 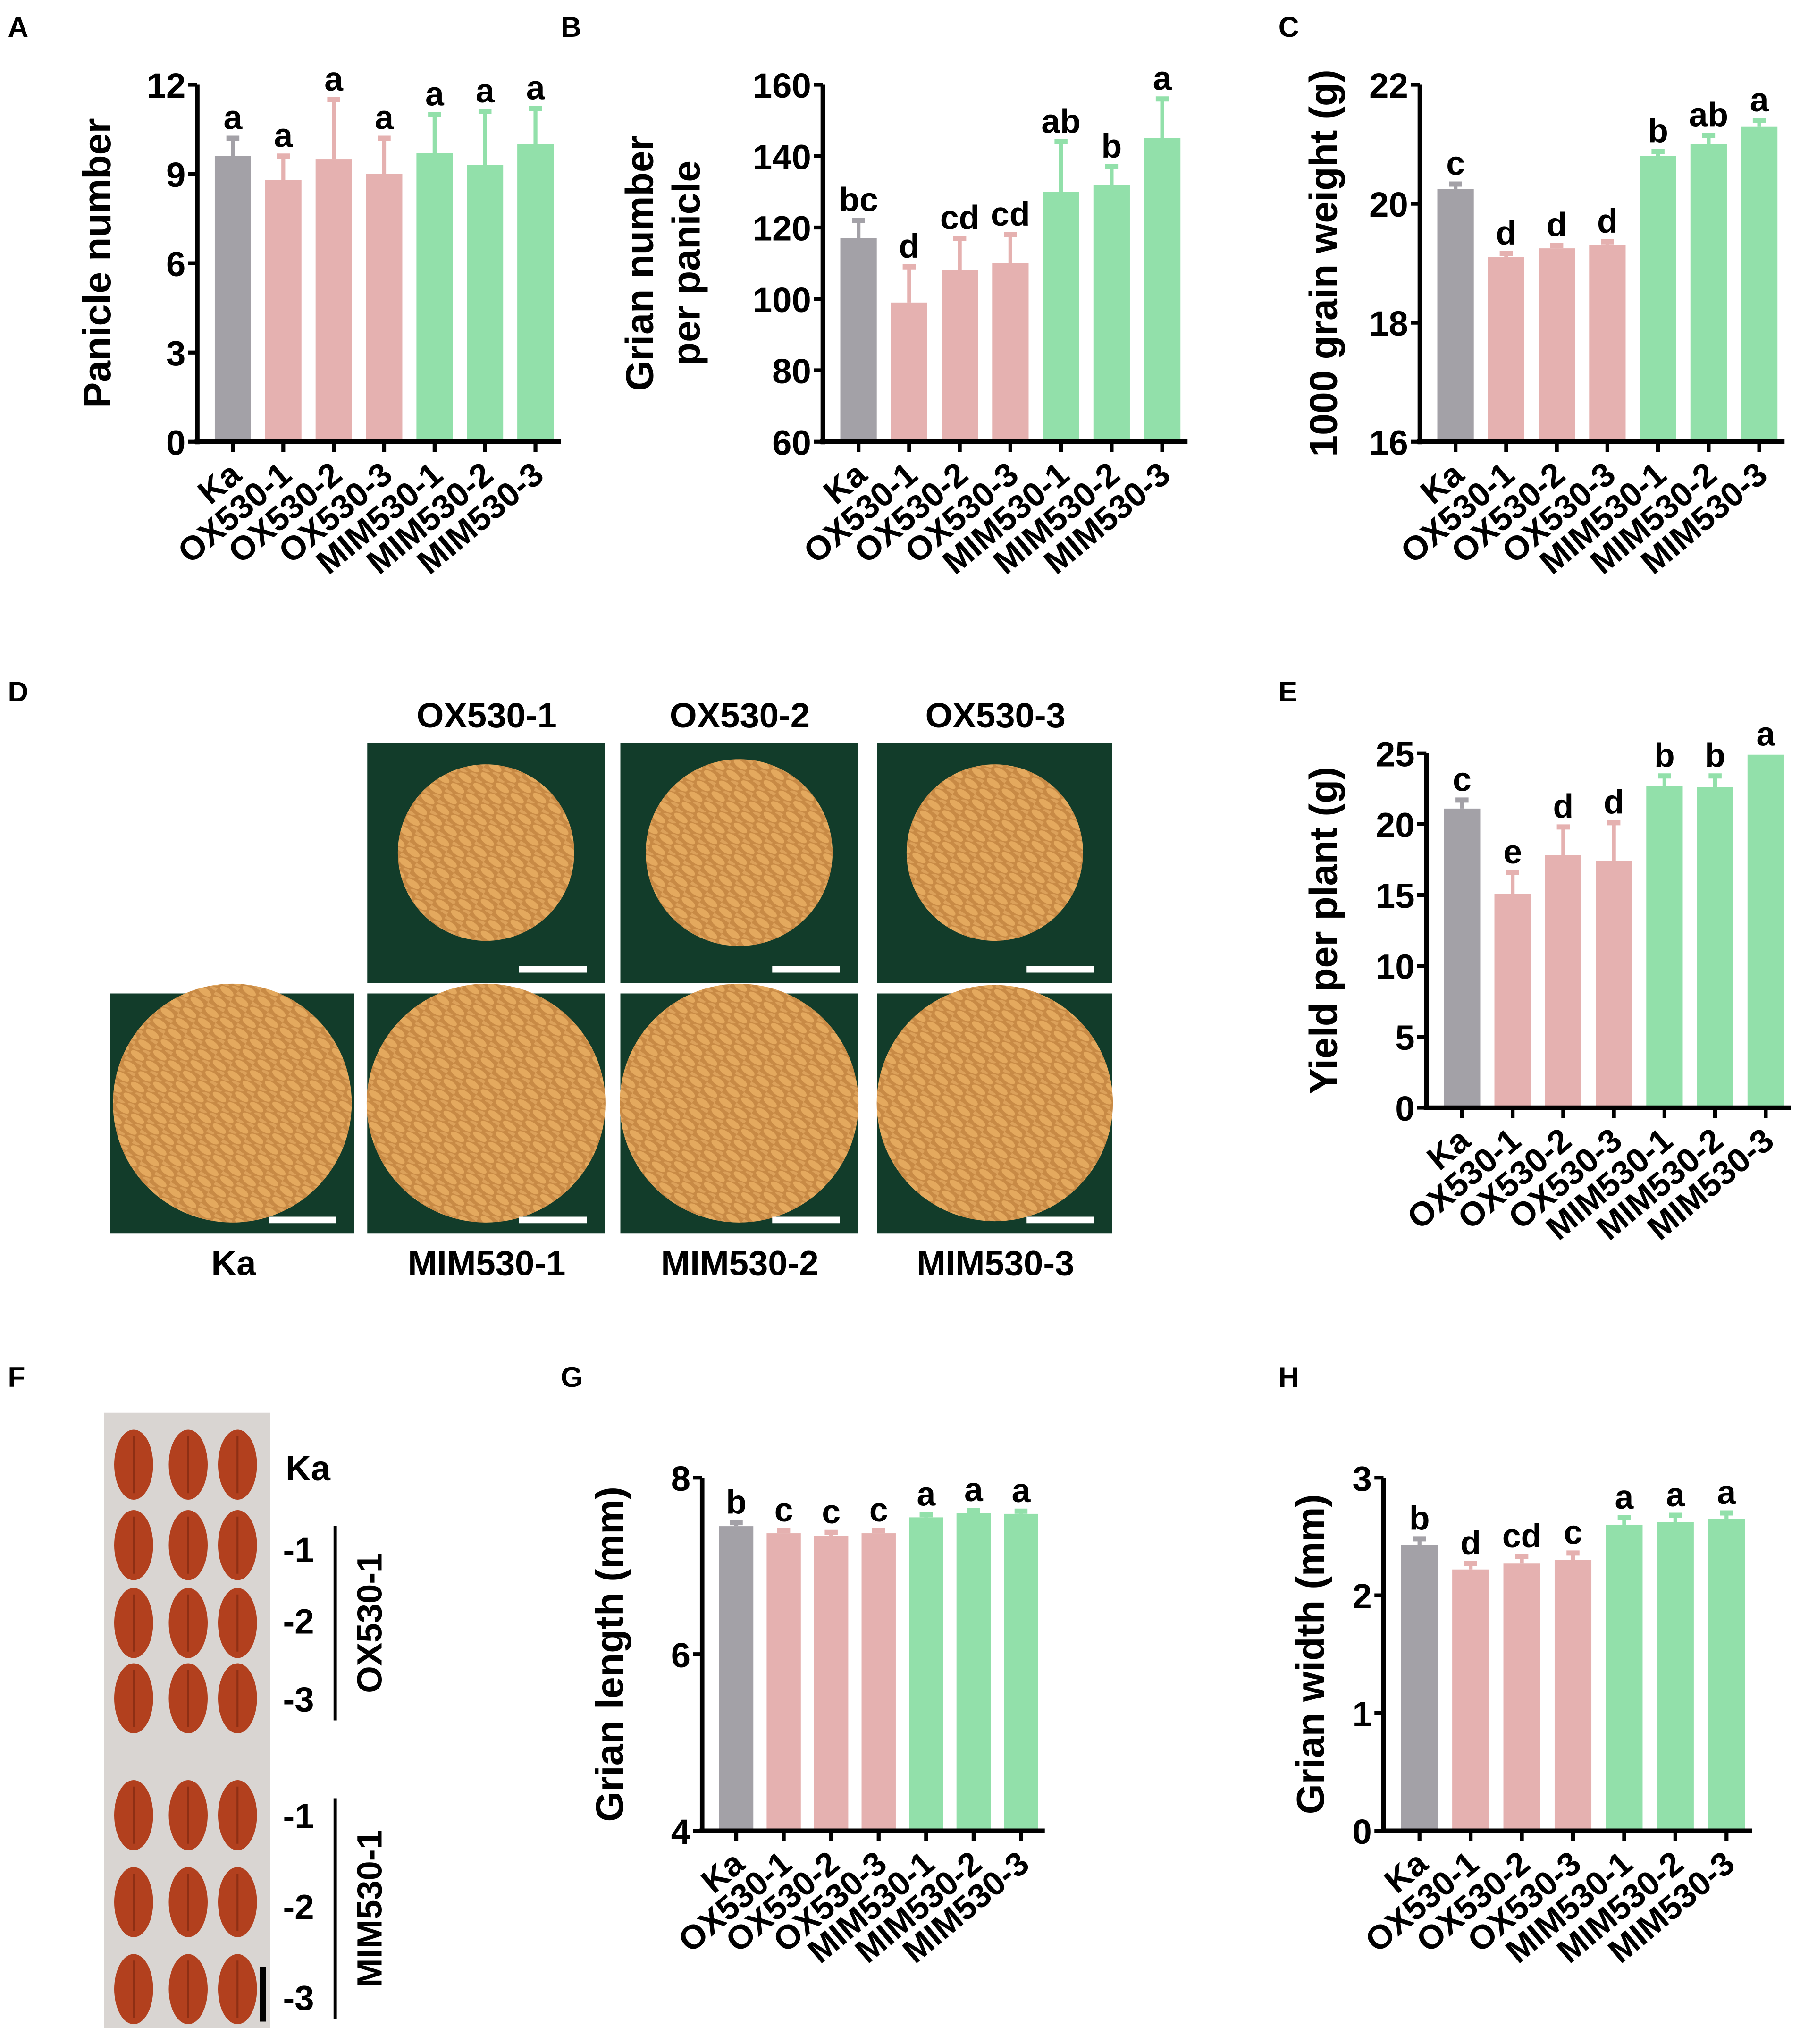 I want to click on y-tick-label: 80, so click(x=791, y=372).